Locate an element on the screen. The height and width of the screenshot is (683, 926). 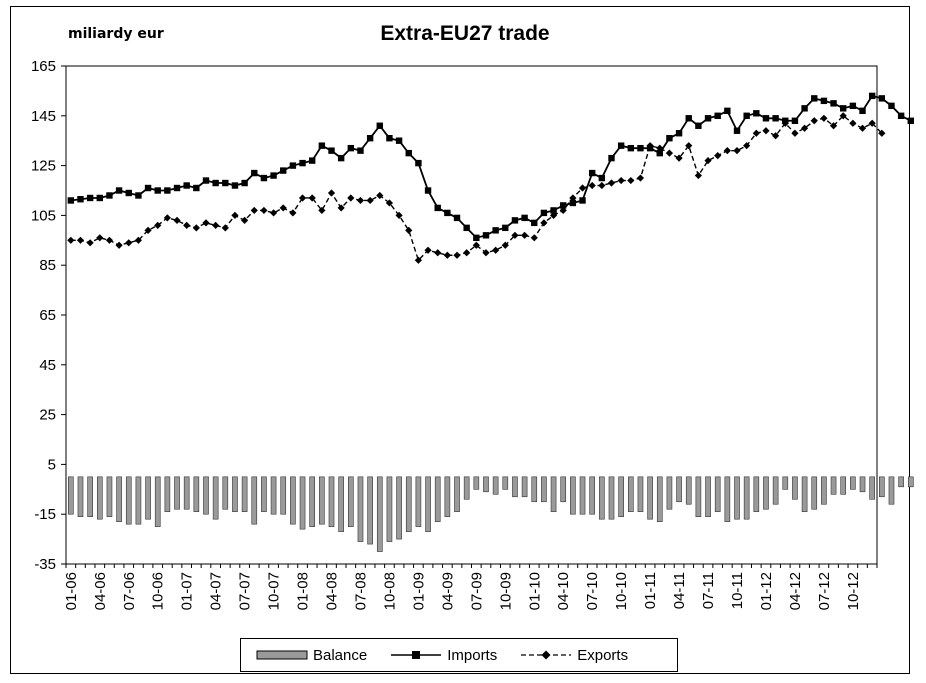
y-tick-label: 125 is located at coordinates (43, 166).